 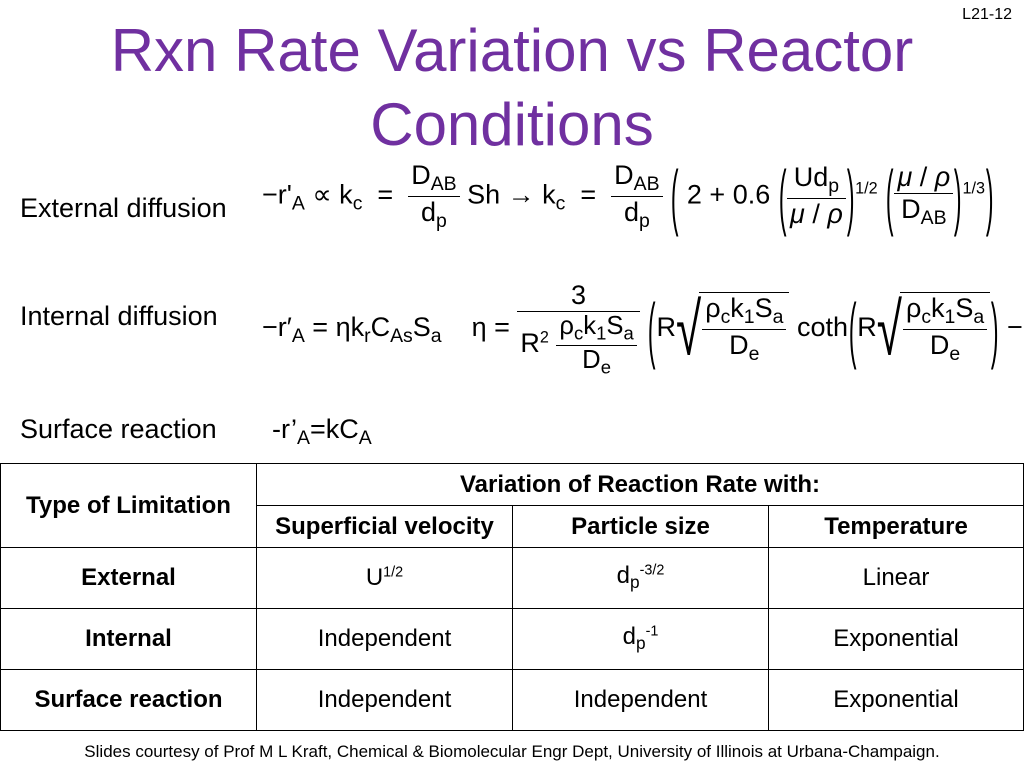 I want to click on slide-number: L21-12, so click(x=987, y=14).